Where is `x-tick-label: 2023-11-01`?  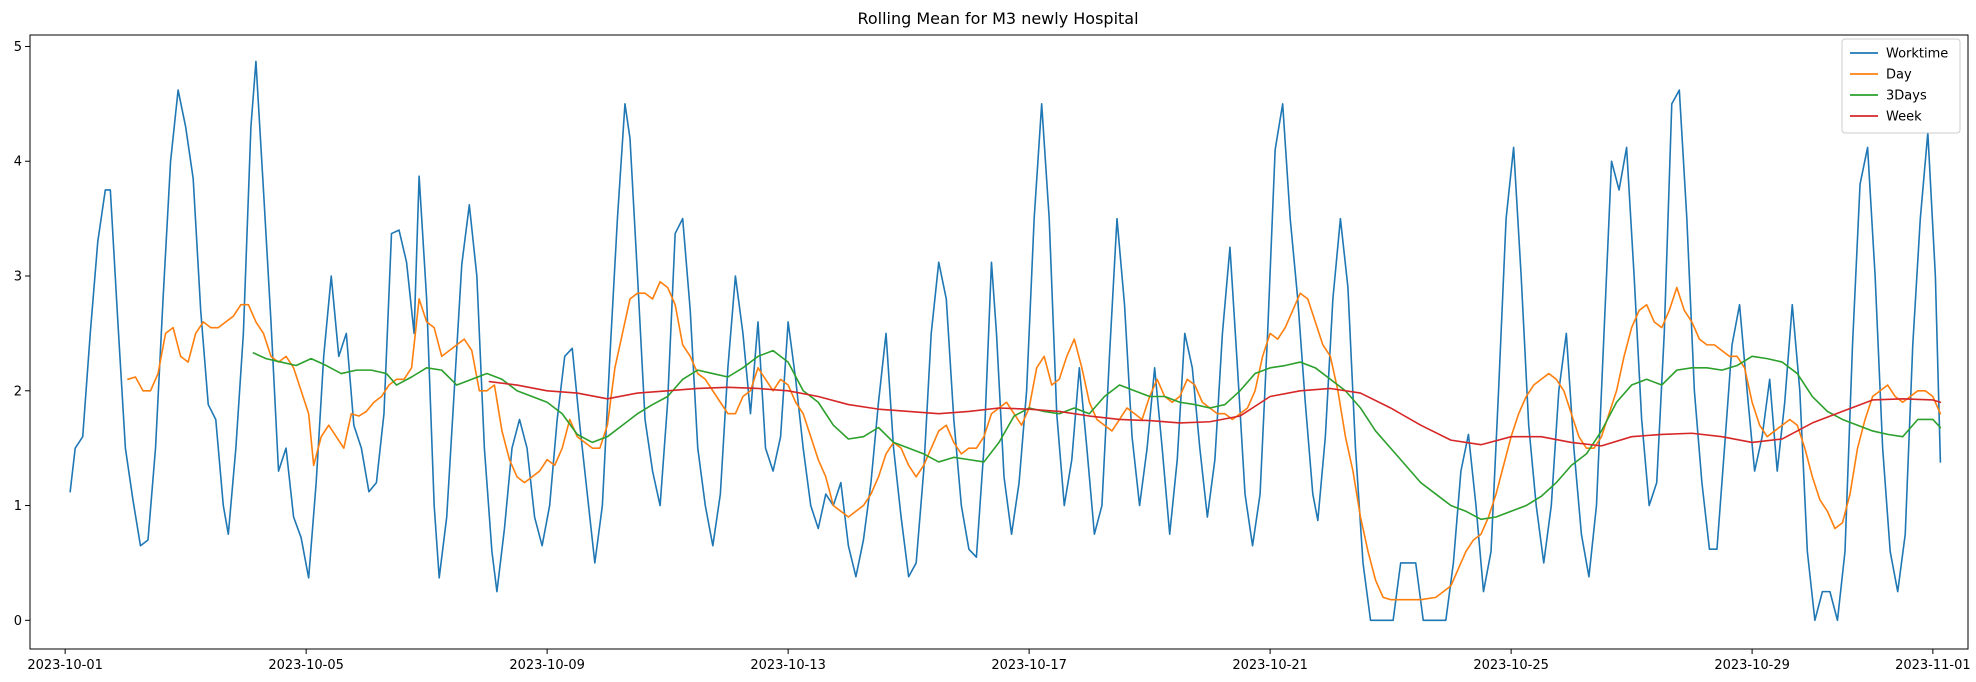
x-tick-label: 2023-11-01 is located at coordinates (1933, 665).